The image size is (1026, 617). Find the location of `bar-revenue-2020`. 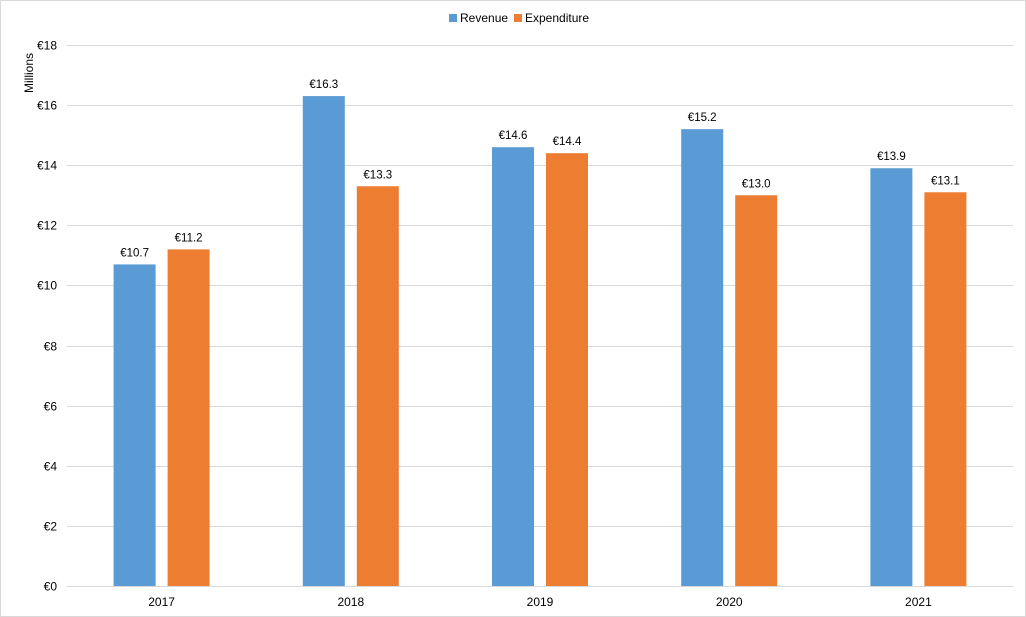

bar-revenue-2020 is located at coordinates (702, 357).